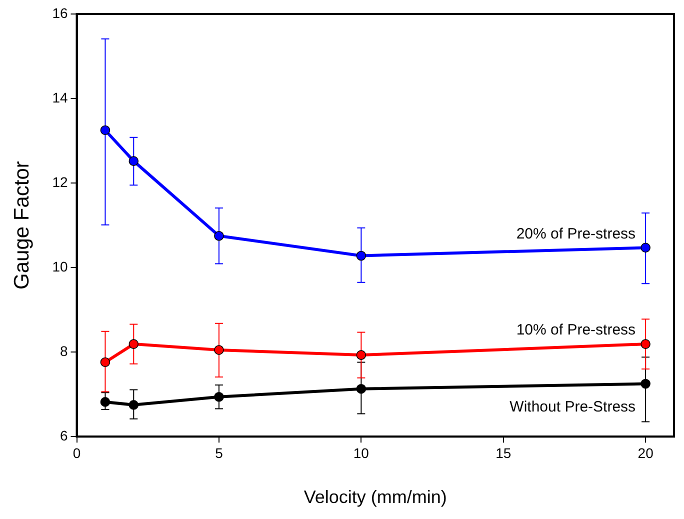 Image resolution: width=684 pixels, height=519 pixels. I want to click on y-tick-label: 10, so click(60, 266).